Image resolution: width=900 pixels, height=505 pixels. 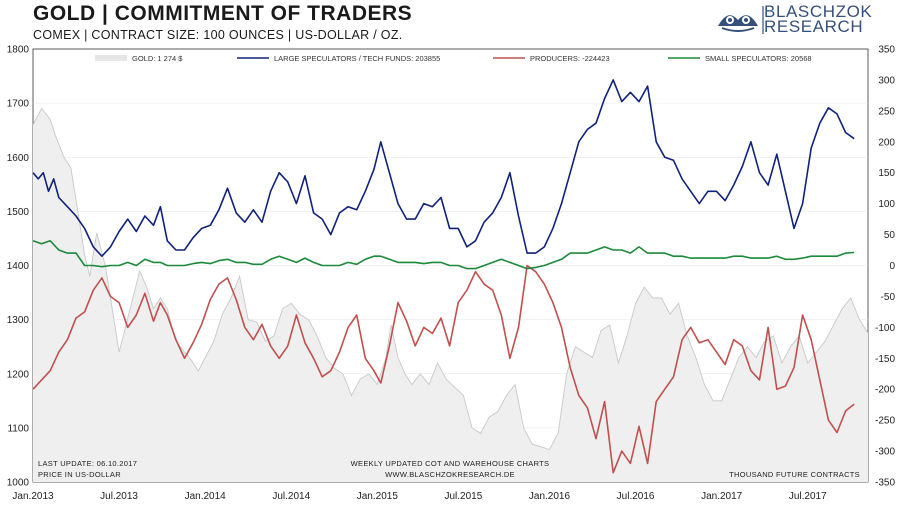 I want to click on logo-wordmark: BLASCHZOK RESEARCH, so click(x=818, y=19).